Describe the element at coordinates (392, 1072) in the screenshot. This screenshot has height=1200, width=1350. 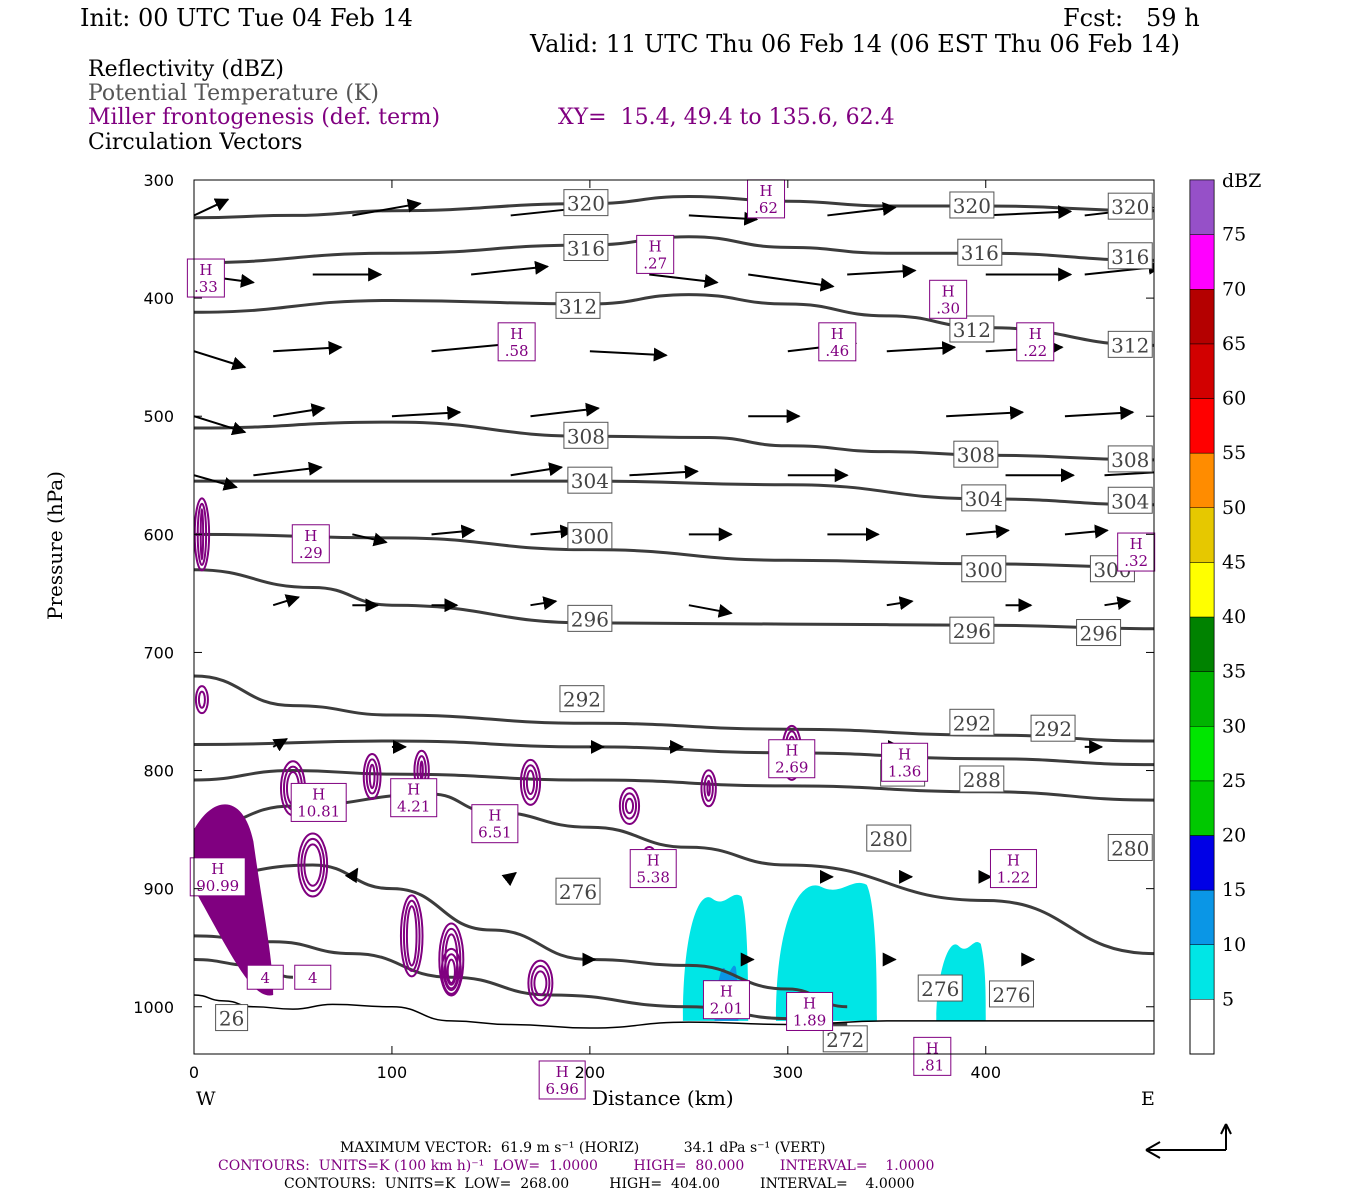
I see `x-tick-label: 100` at that location.